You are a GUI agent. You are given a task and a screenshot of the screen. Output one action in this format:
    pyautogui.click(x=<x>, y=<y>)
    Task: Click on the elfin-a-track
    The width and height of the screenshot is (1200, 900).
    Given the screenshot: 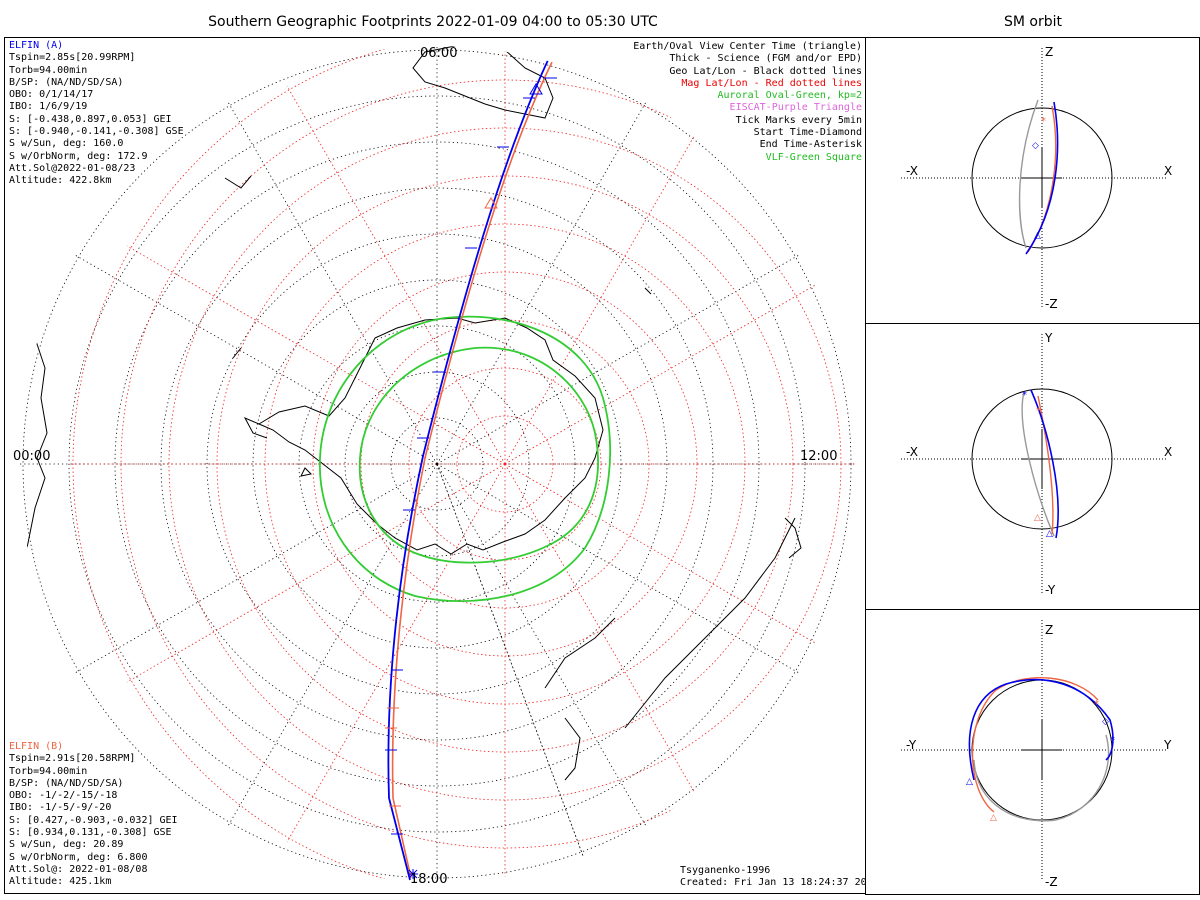 What is the action you would take?
    pyautogui.click(x=468, y=469)
    